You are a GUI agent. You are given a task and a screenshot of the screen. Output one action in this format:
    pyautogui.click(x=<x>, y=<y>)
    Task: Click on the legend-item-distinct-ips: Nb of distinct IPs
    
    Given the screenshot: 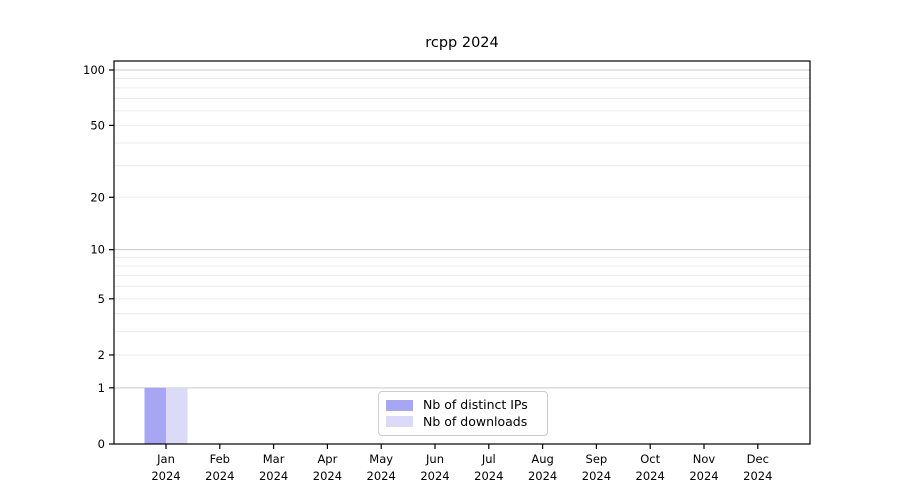 What is the action you would take?
    pyautogui.click(x=462, y=404)
    